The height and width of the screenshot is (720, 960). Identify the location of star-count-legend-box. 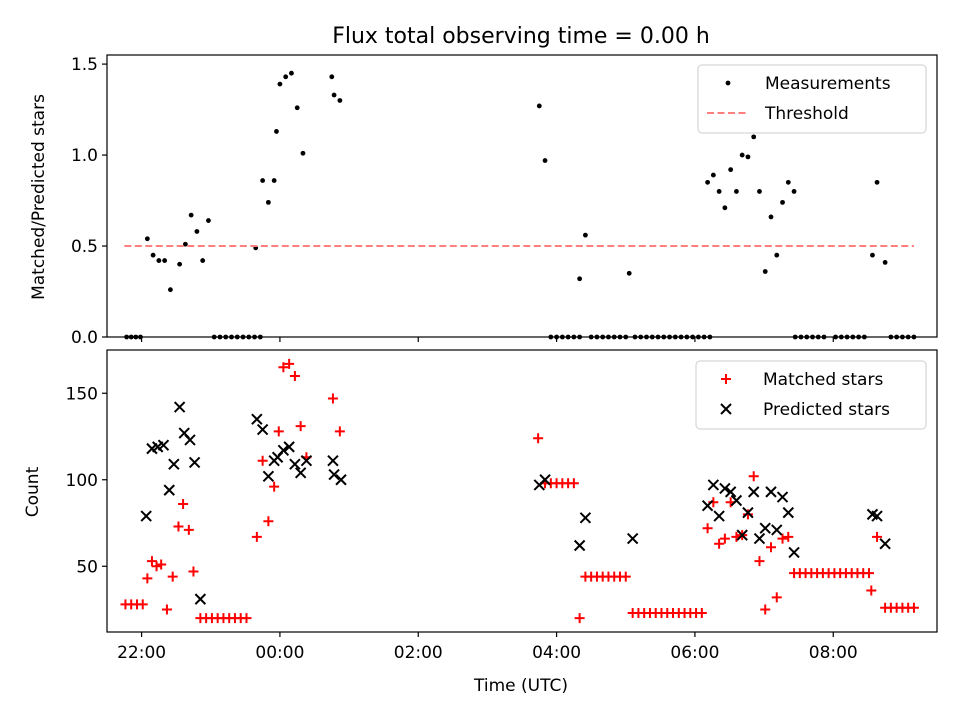
(811, 395).